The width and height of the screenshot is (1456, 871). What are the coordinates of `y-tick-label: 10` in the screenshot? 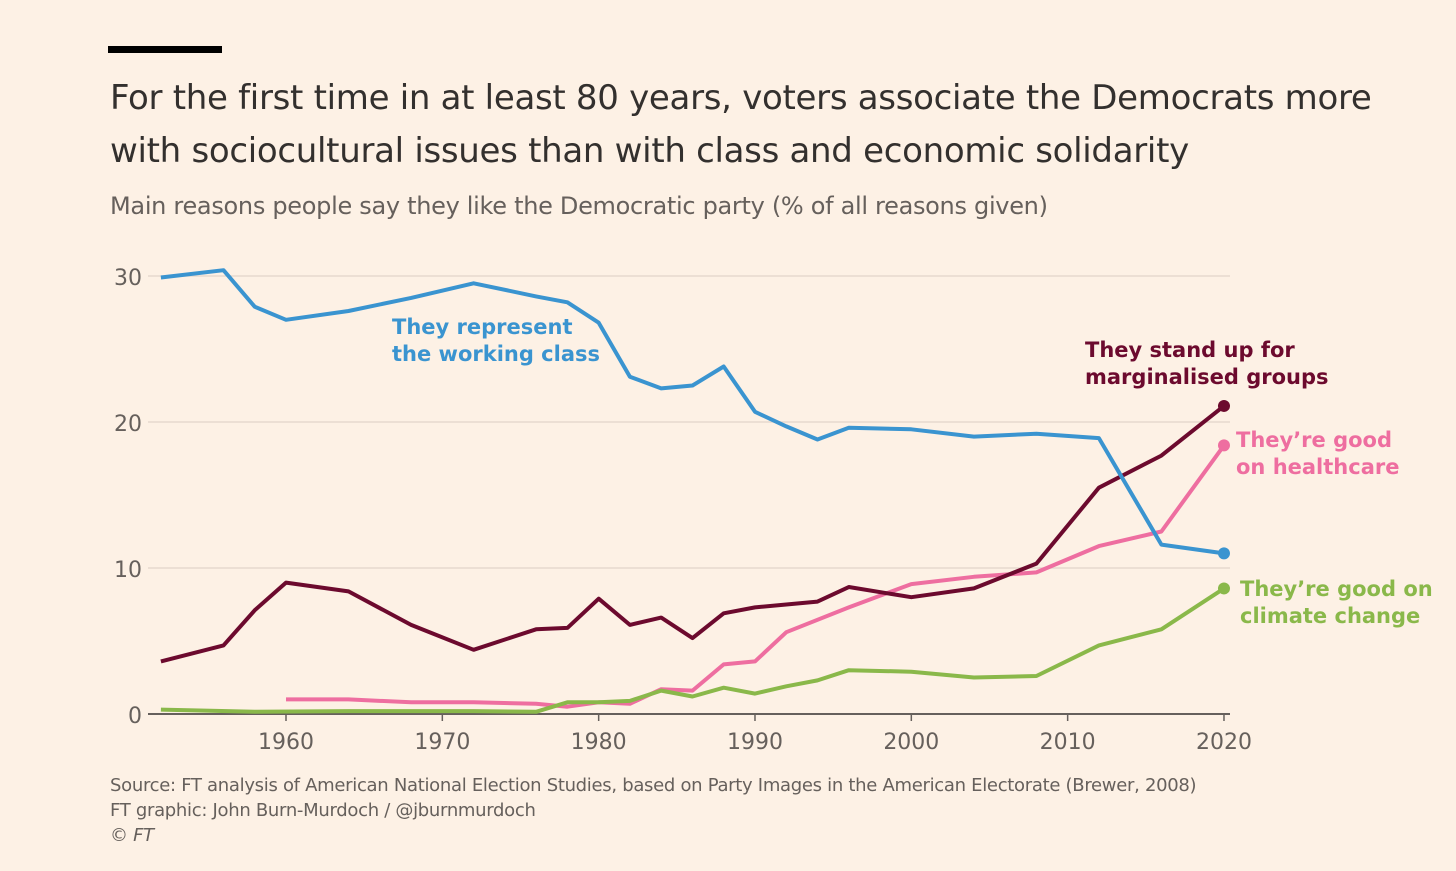 It's located at (128, 570).